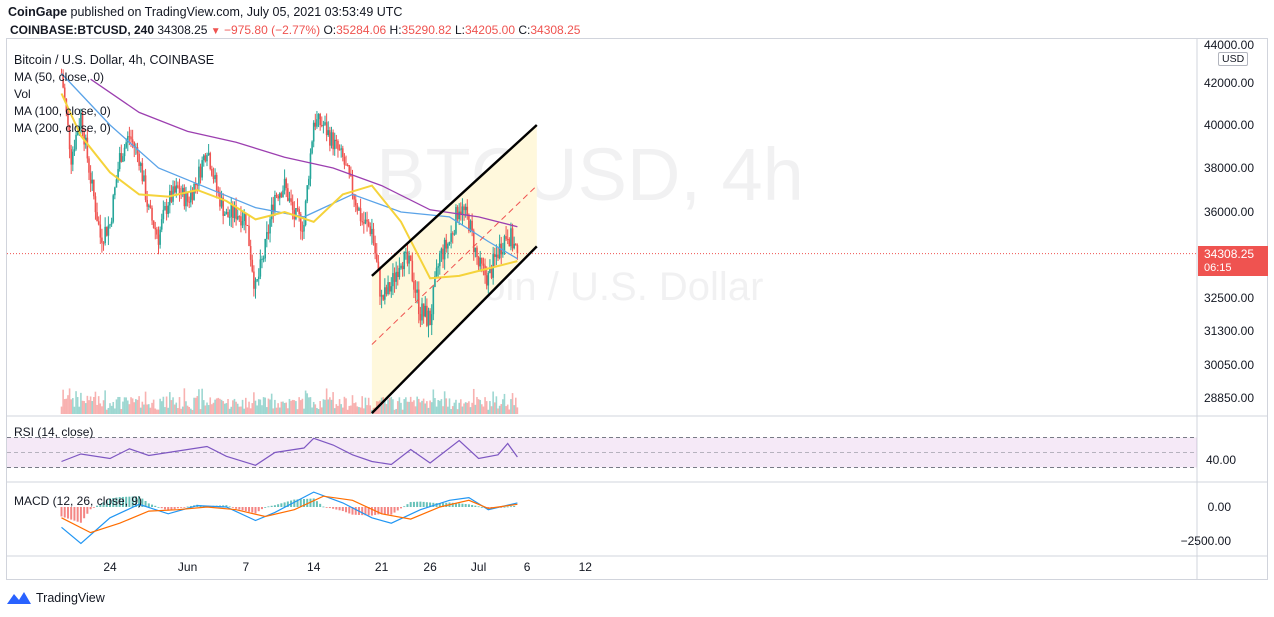 This screenshot has height=617, width=1274. I want to click on macd-label: MACD (12, 26, close, 9), so click(78, 501).